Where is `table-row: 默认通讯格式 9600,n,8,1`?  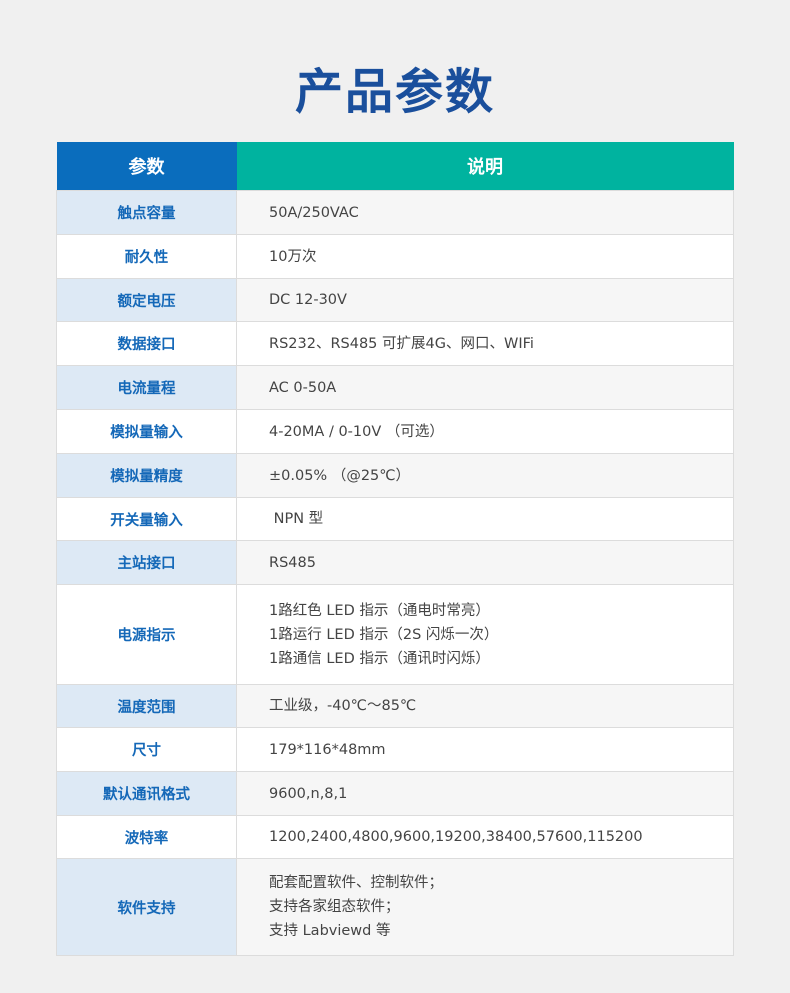 table-row: 默认通讯格式 9600,n,8,1 is located at coordinates (395, 793).